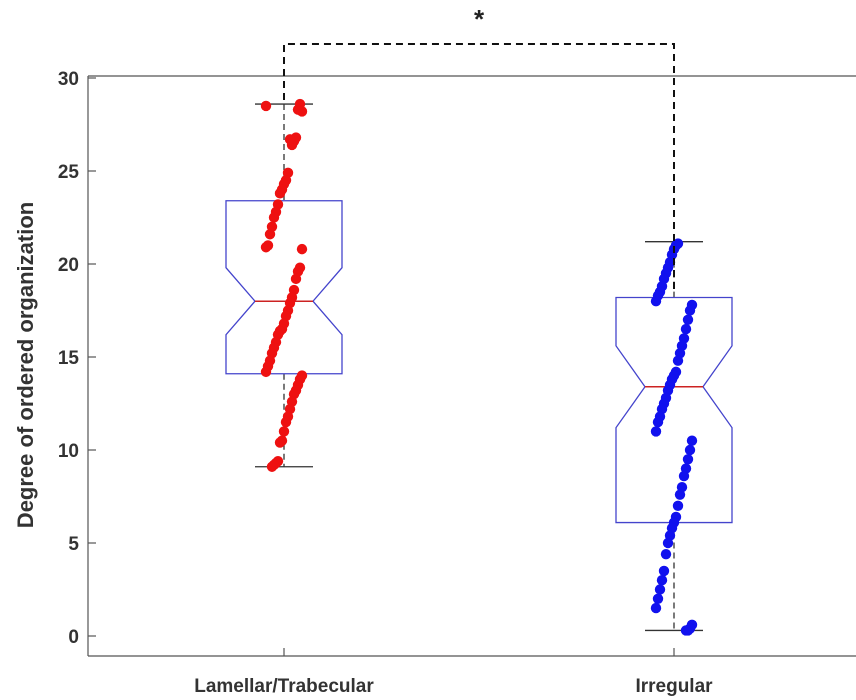 The image size is (856, 700). Describe the element at coordinates (73, 544) in the screenshot. I see `y-tick-label: 5` at that location.